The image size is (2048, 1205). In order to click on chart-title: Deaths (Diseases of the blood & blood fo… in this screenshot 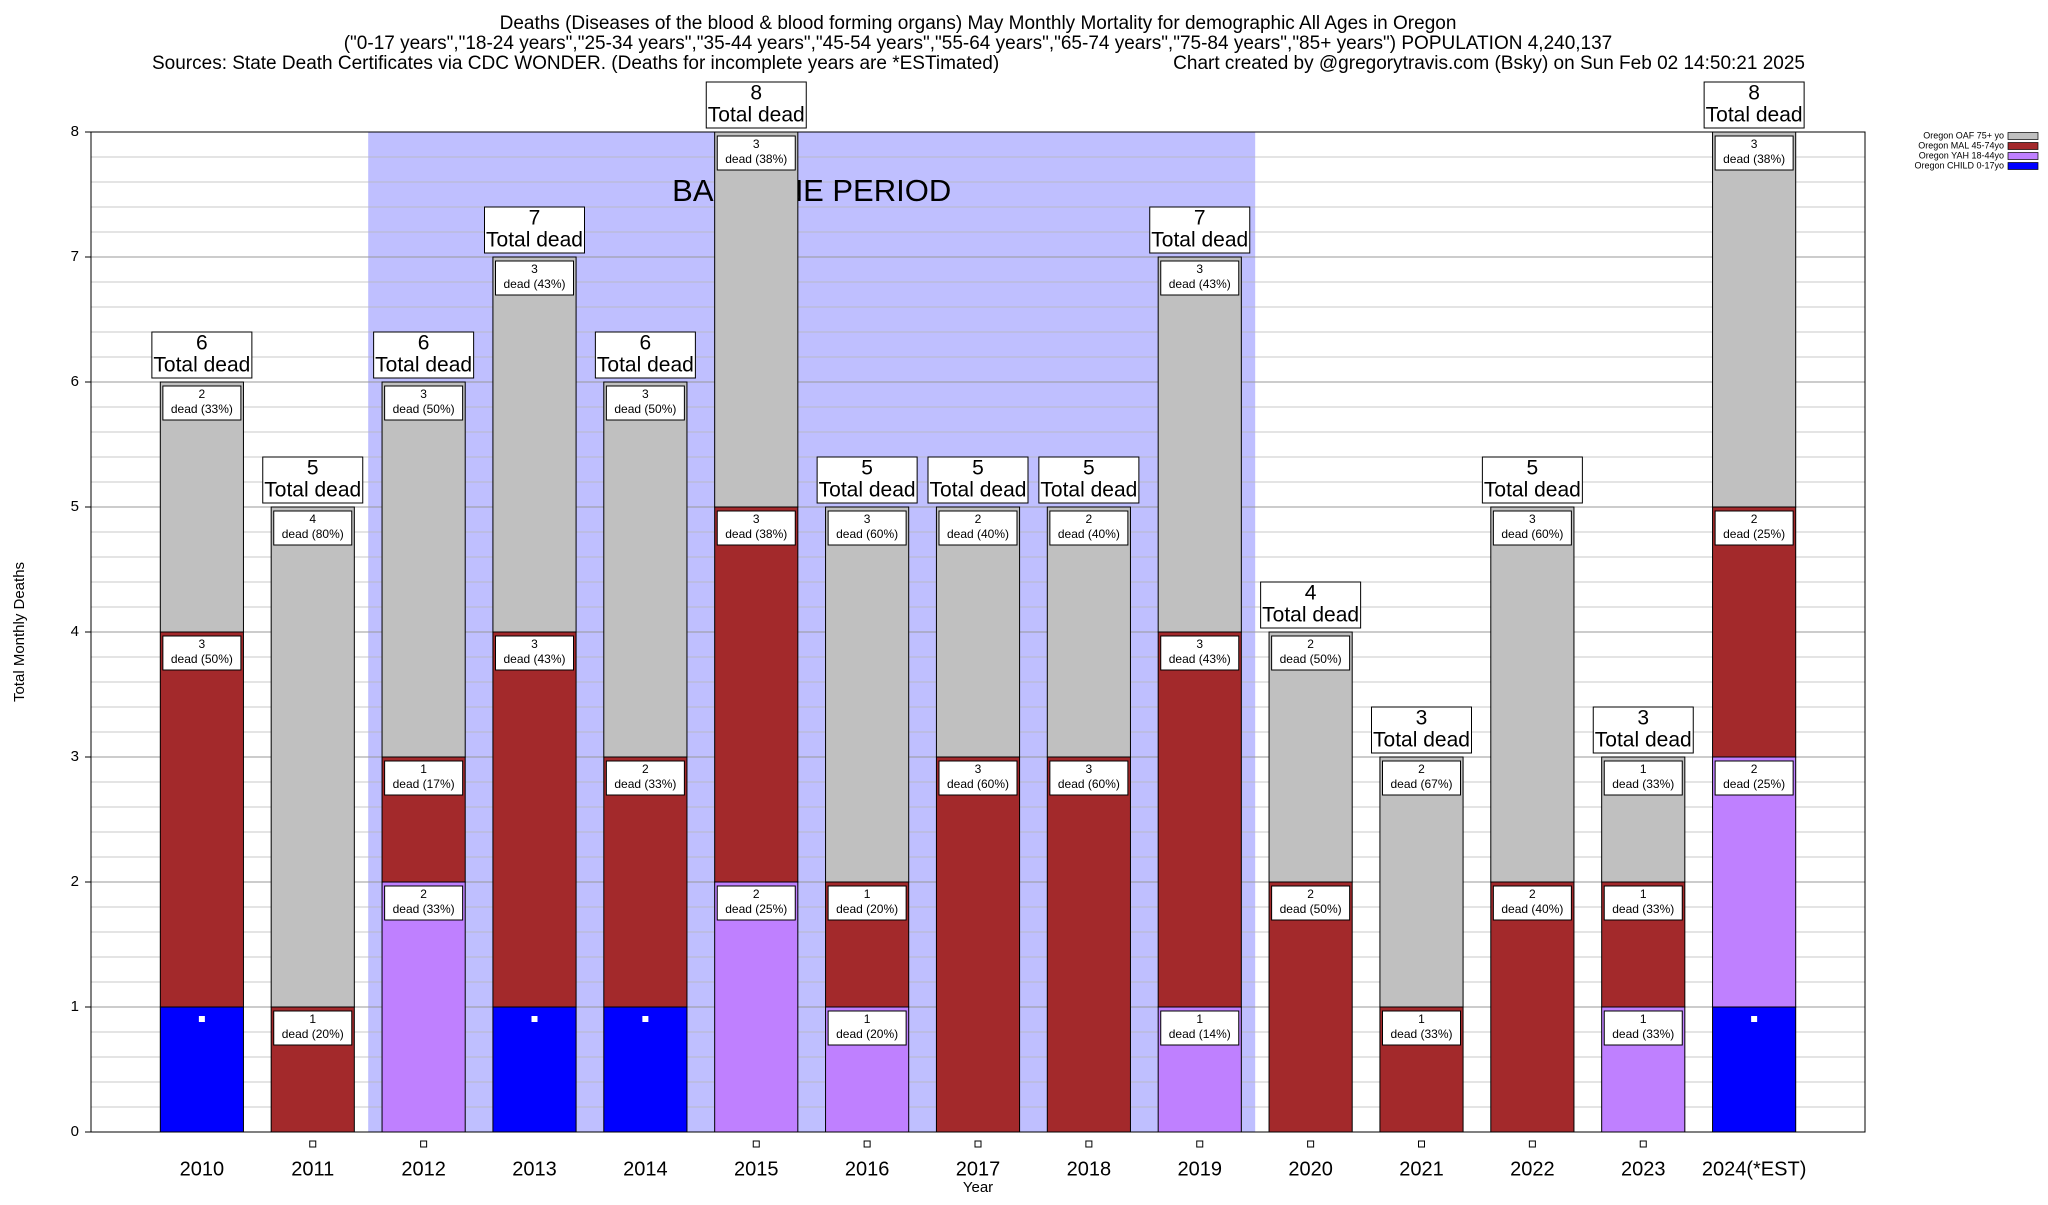, I will do `click(978, 23)`.